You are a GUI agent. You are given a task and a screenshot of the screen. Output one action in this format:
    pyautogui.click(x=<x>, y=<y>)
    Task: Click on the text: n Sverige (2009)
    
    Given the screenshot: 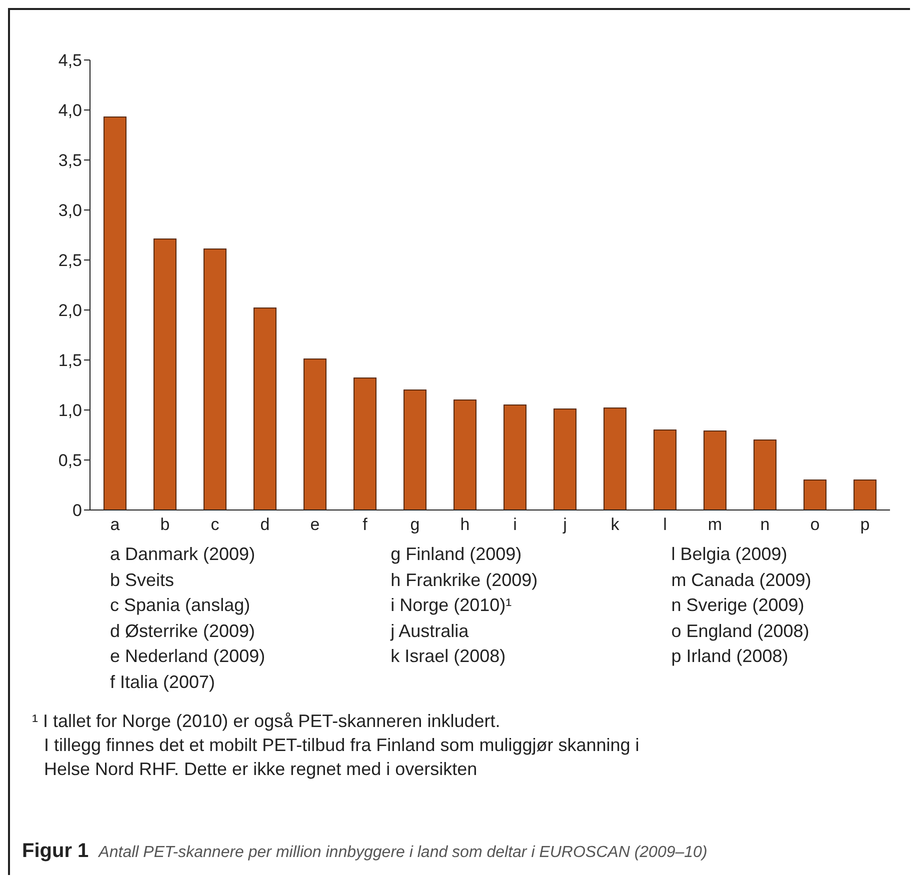 What is the action you would take?
    pyautogui.click(x=738, y=605)
    